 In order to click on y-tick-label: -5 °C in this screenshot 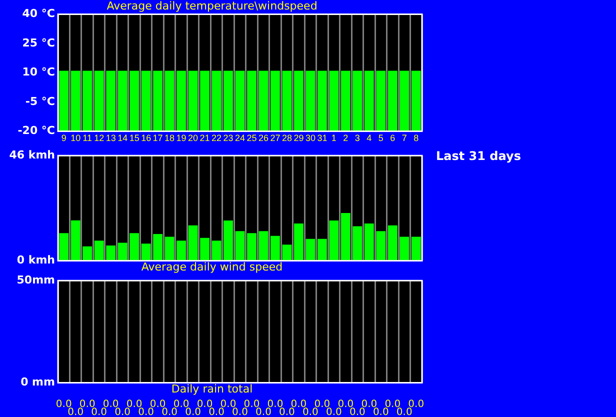, I will do `click(40, 101)`.